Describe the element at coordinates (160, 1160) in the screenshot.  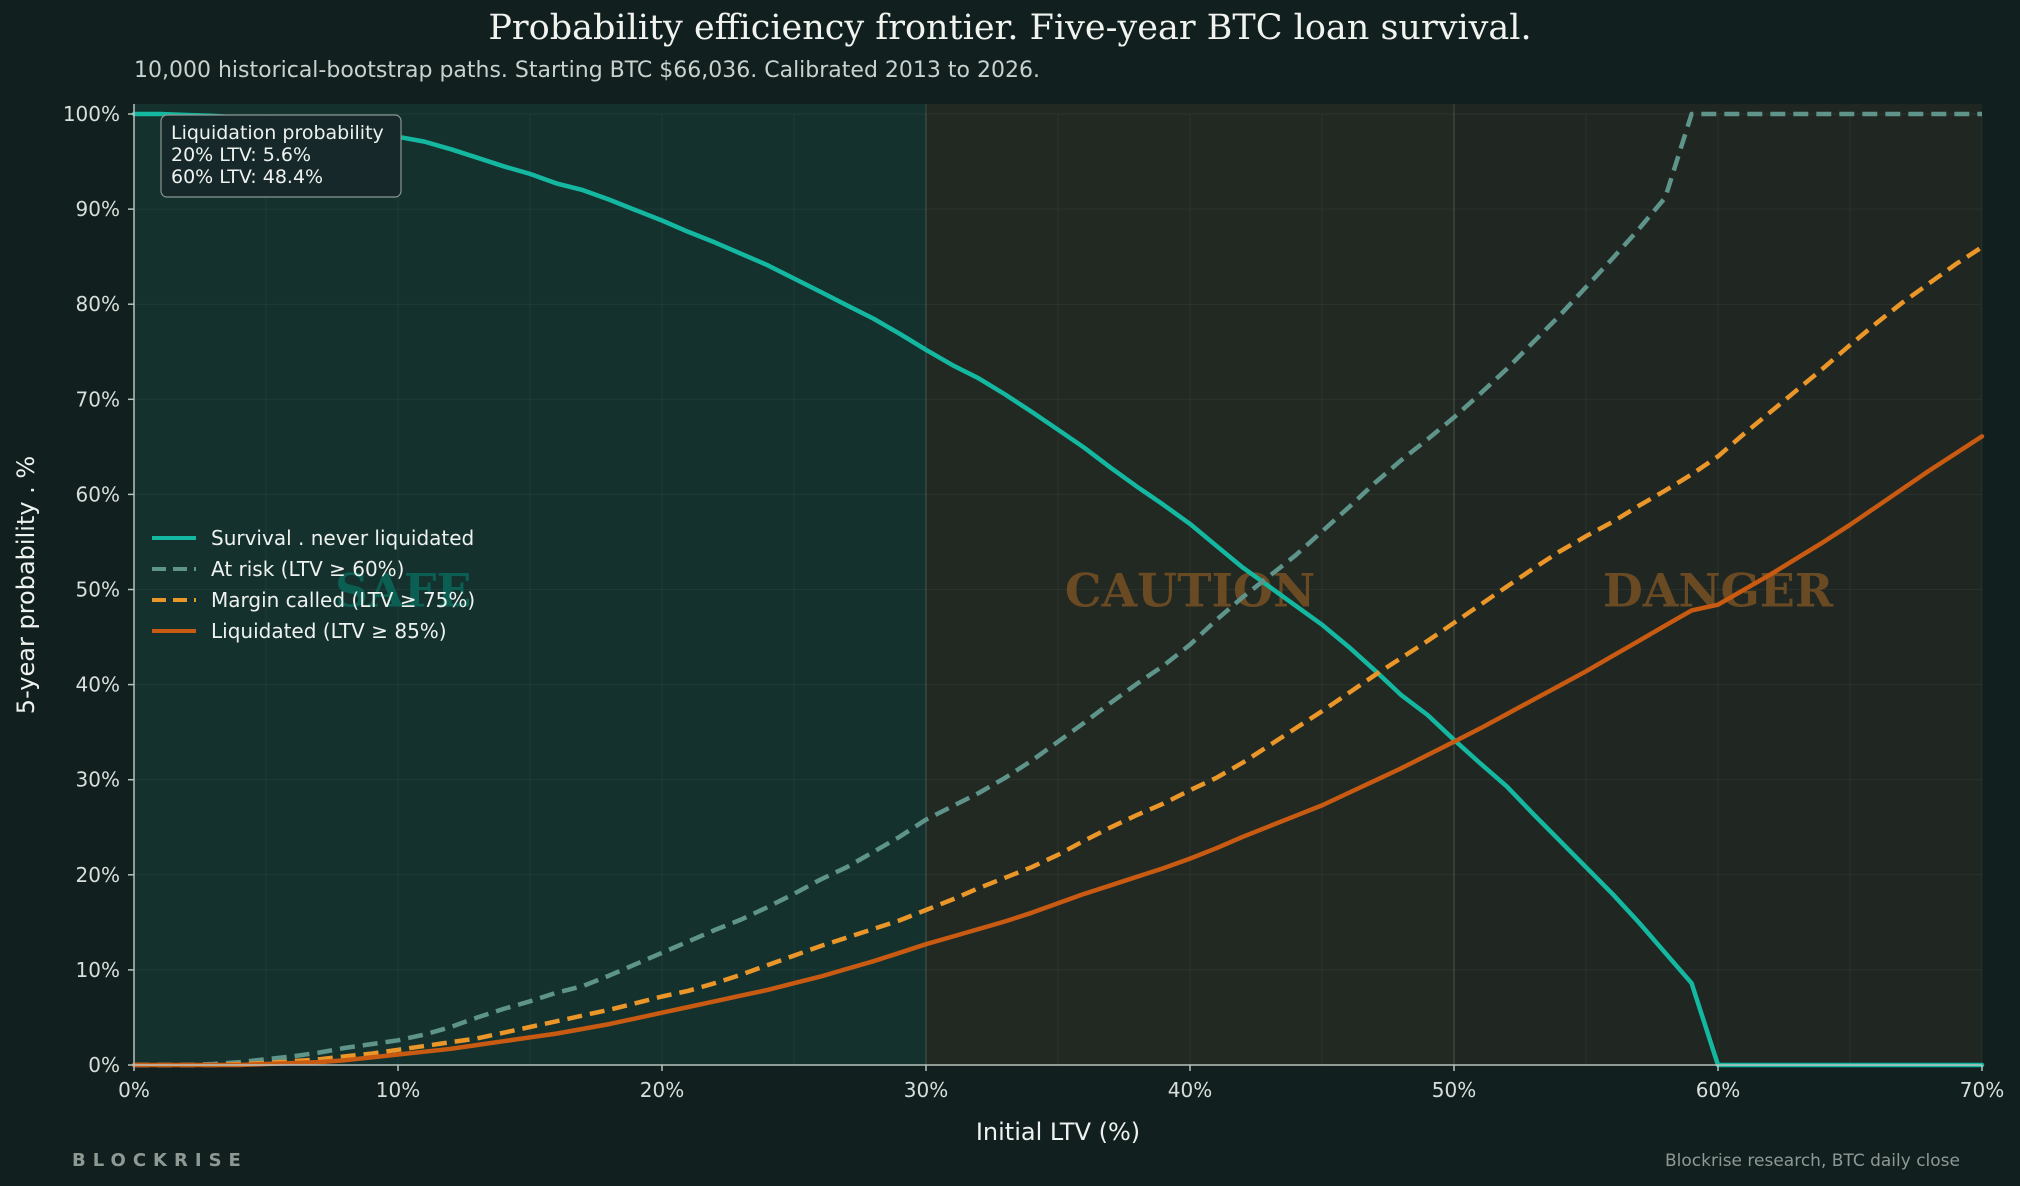
I see `brand-logo-text: BLOCKRISE` at that location.